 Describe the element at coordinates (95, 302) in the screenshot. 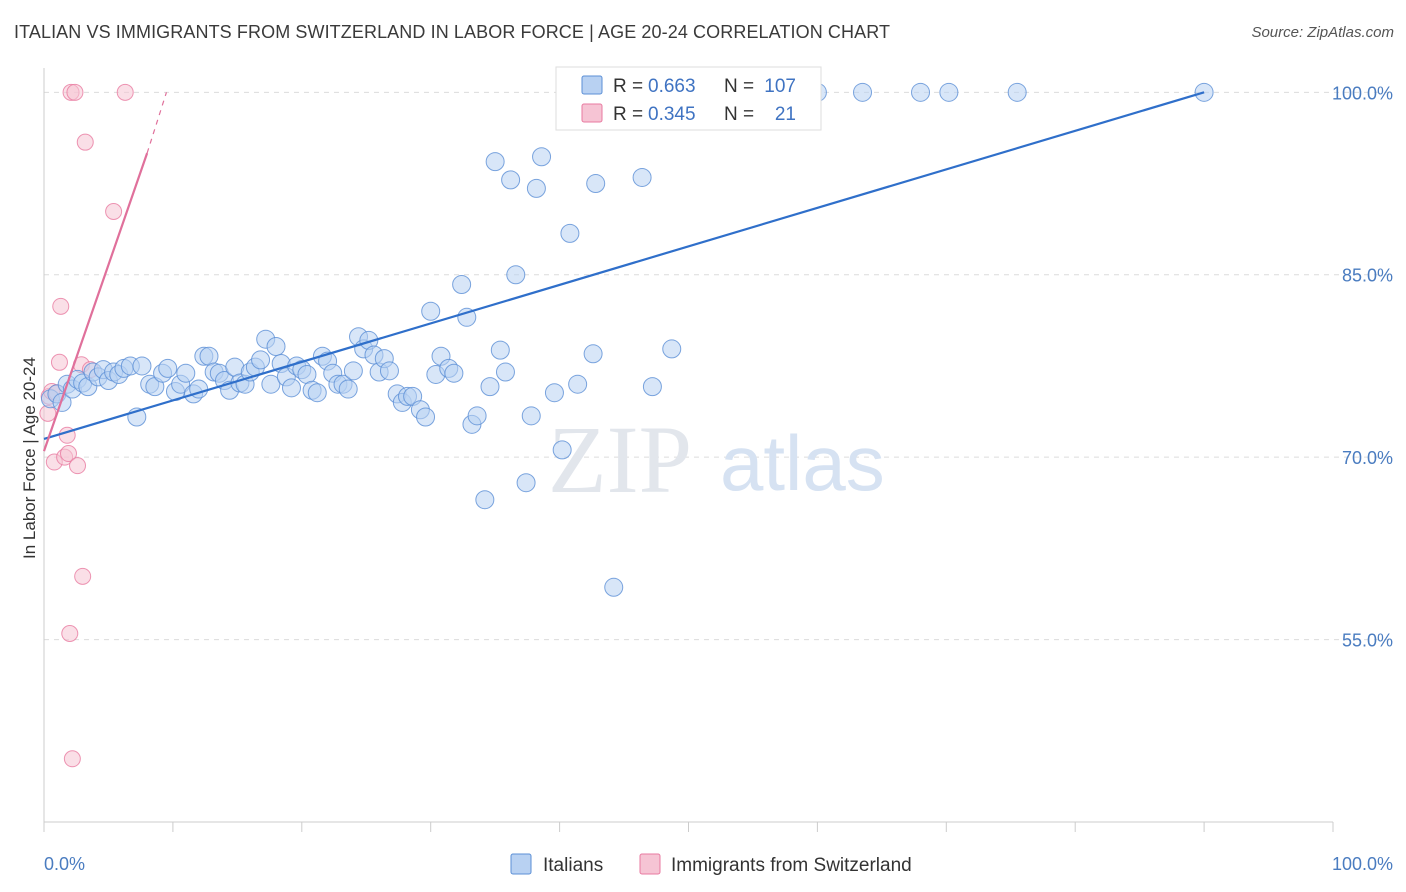

I see `trend-line-switzerland` at that location.